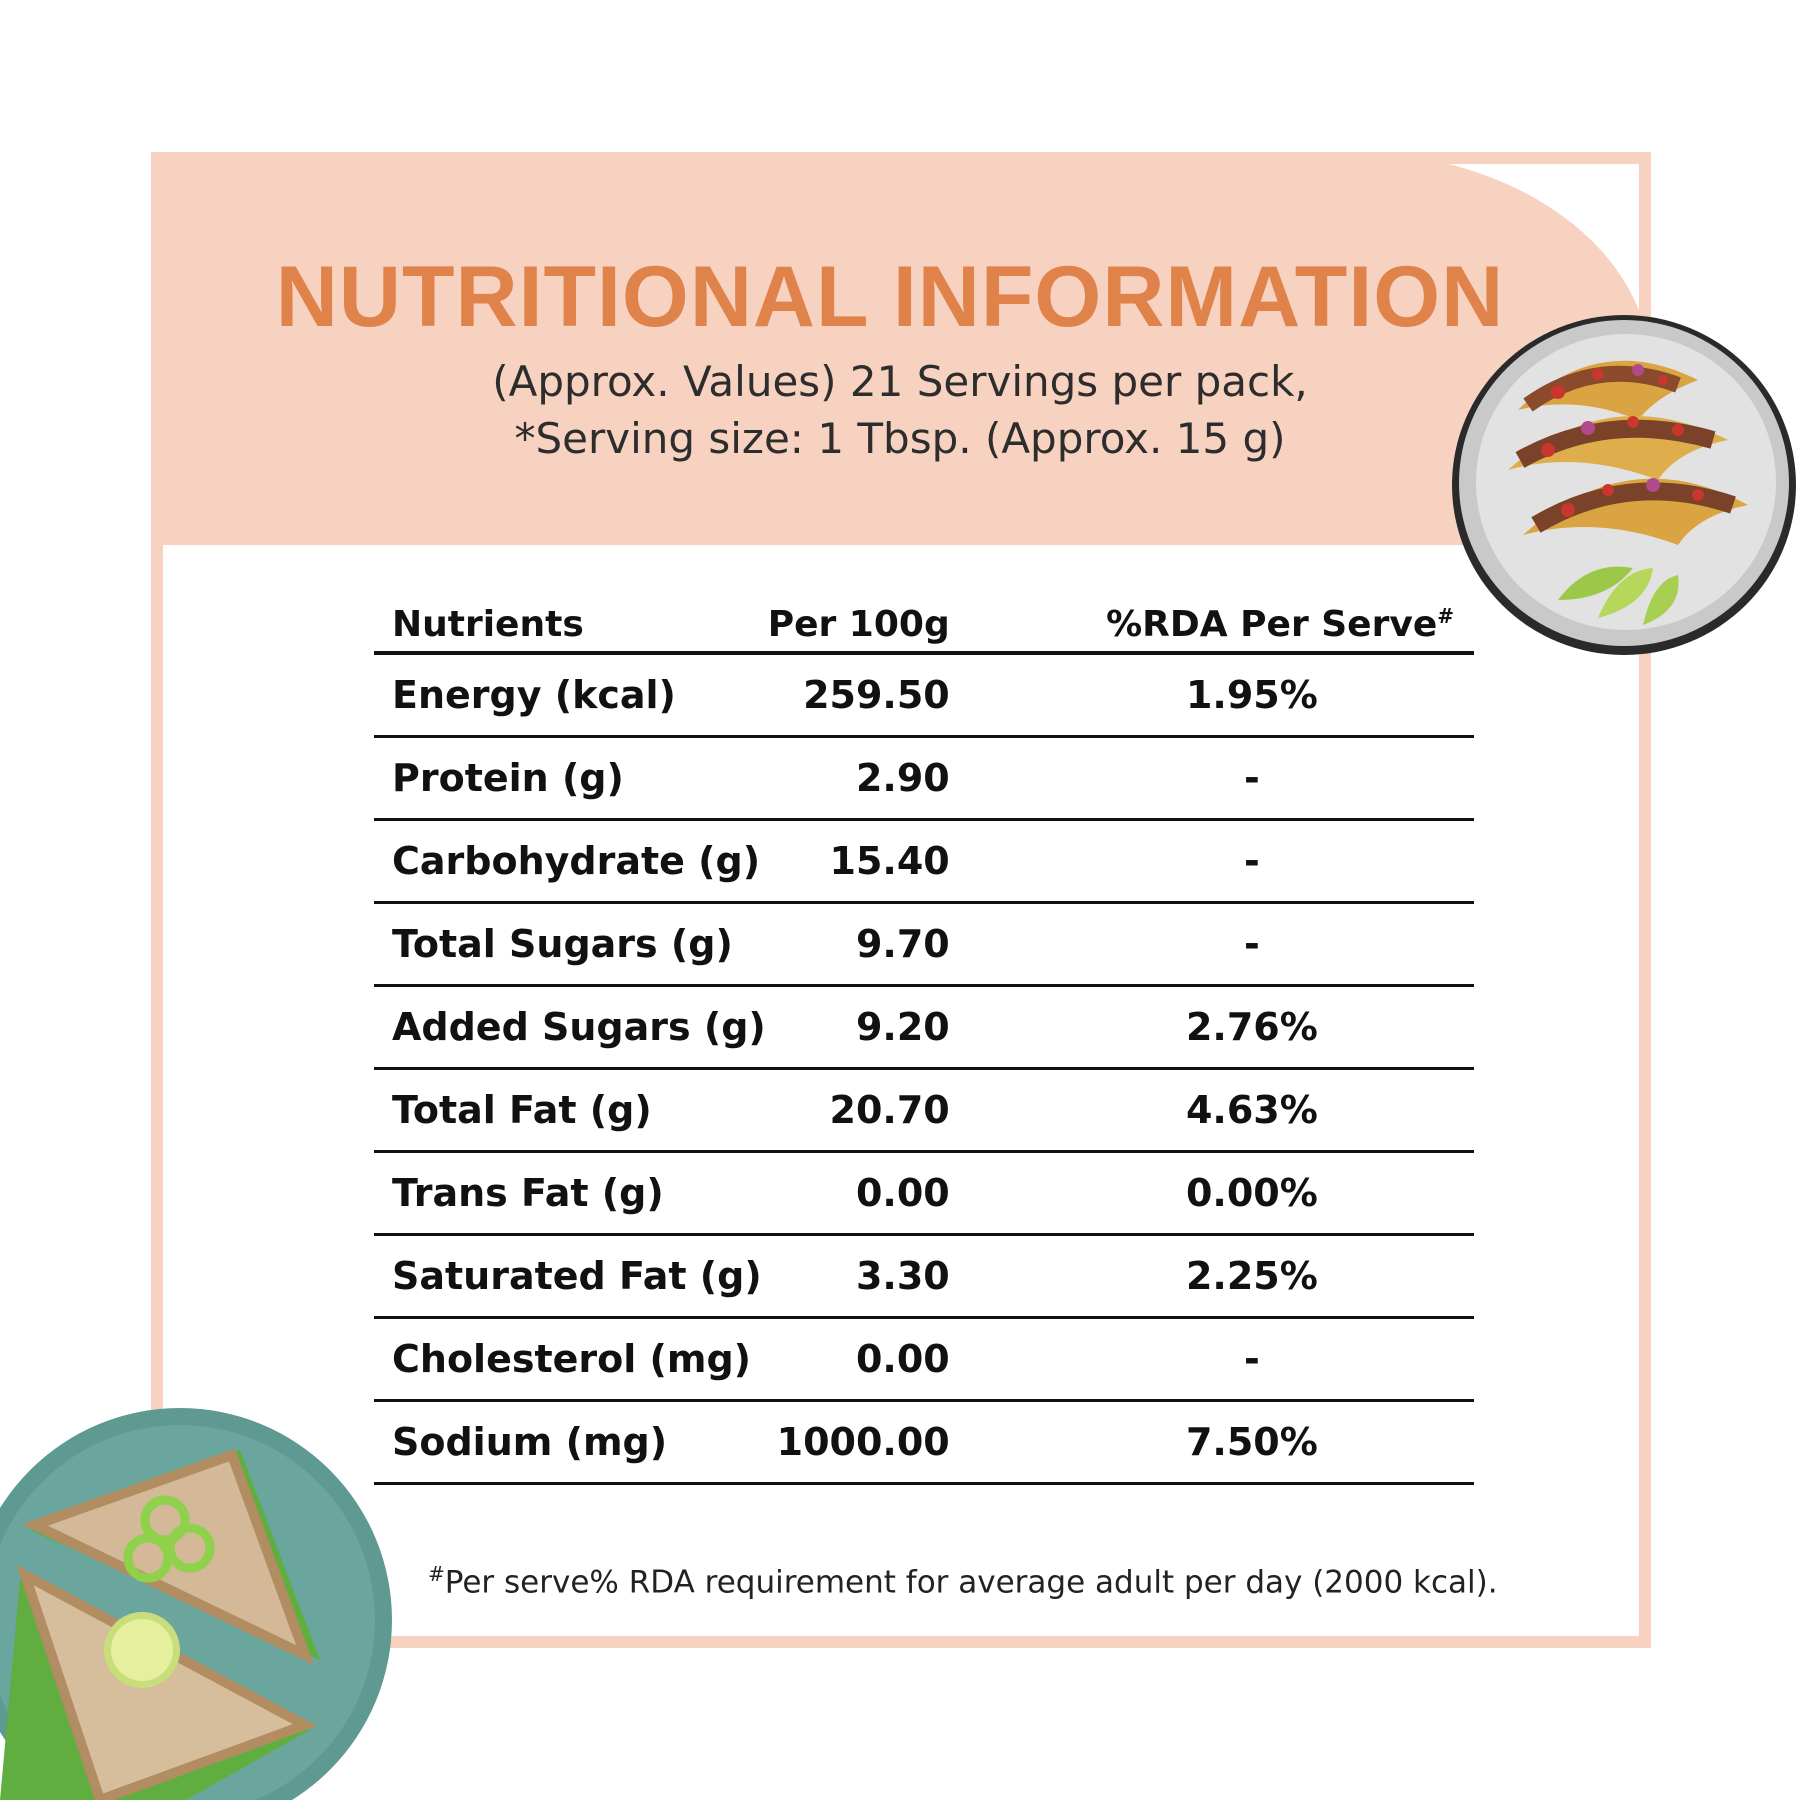 The image size is (1800, 1800). I want to click on table-row: Total Fat (g) 20.70 4.63%, so click(924, 1110).